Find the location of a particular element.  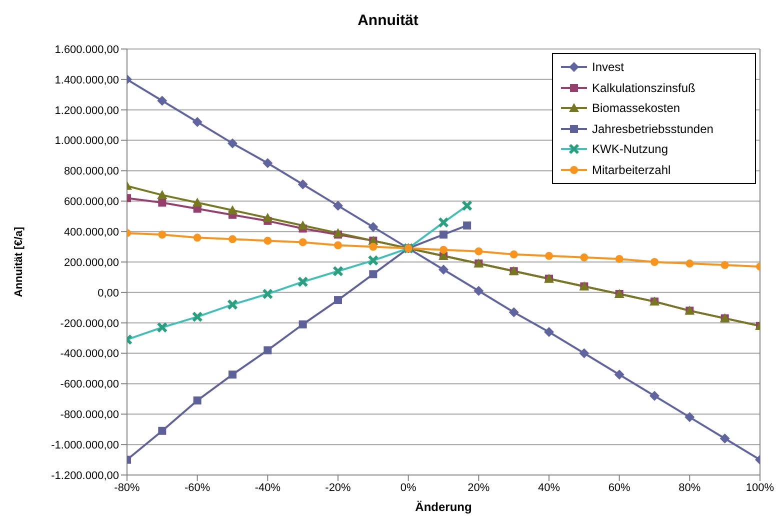

x-tick-label: 40% is located at coordinates (549, 488).